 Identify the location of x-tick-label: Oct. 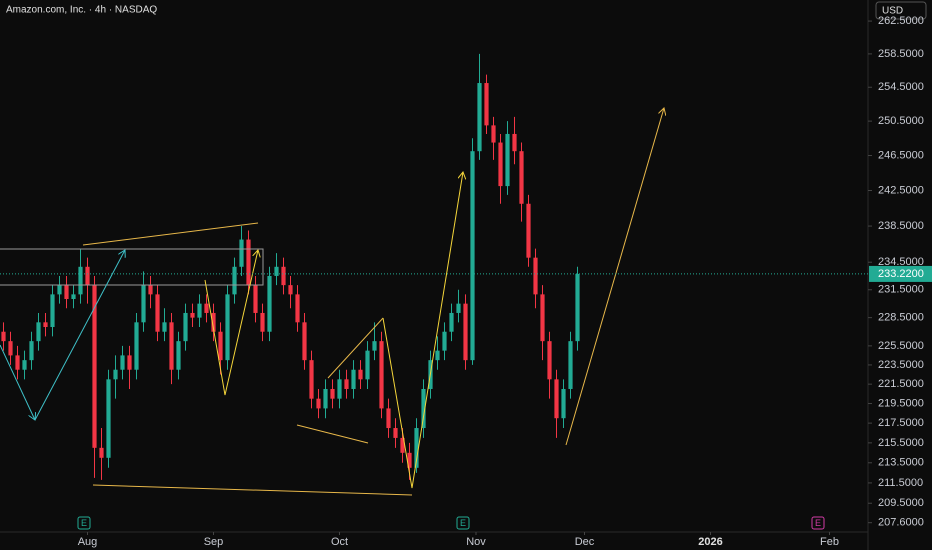
(339, 542).